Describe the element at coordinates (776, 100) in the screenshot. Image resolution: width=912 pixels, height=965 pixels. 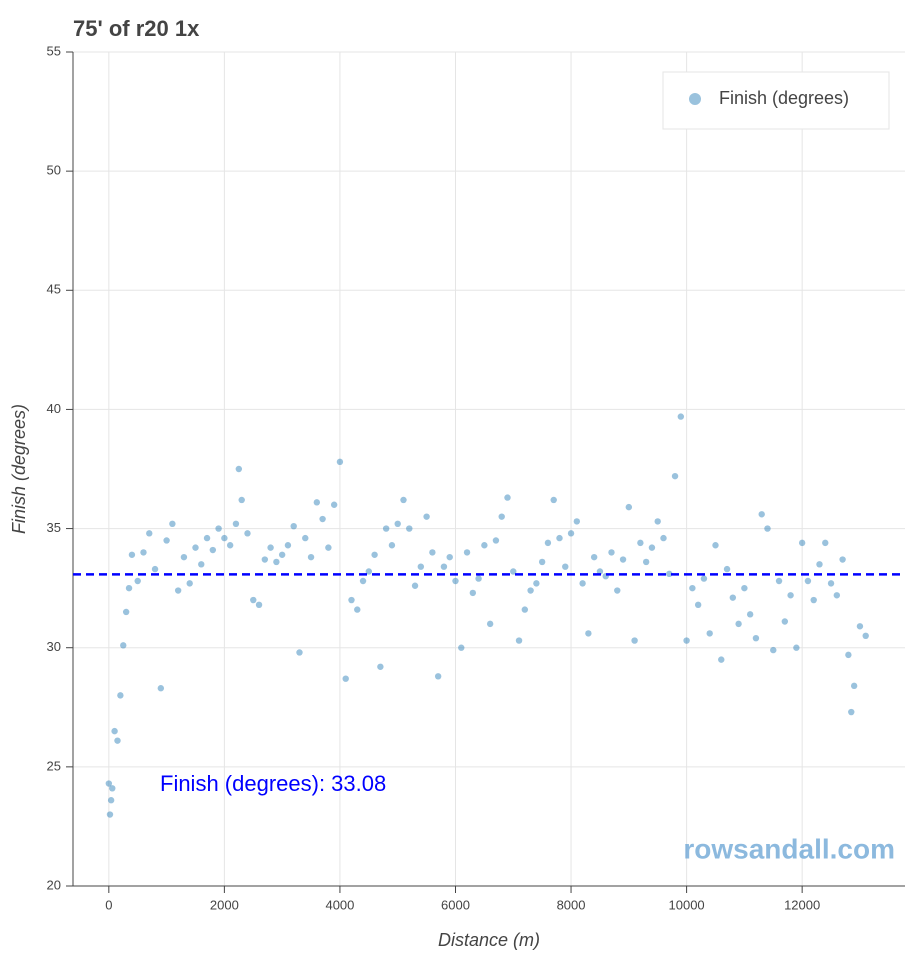
I see `legend-box` at that location.